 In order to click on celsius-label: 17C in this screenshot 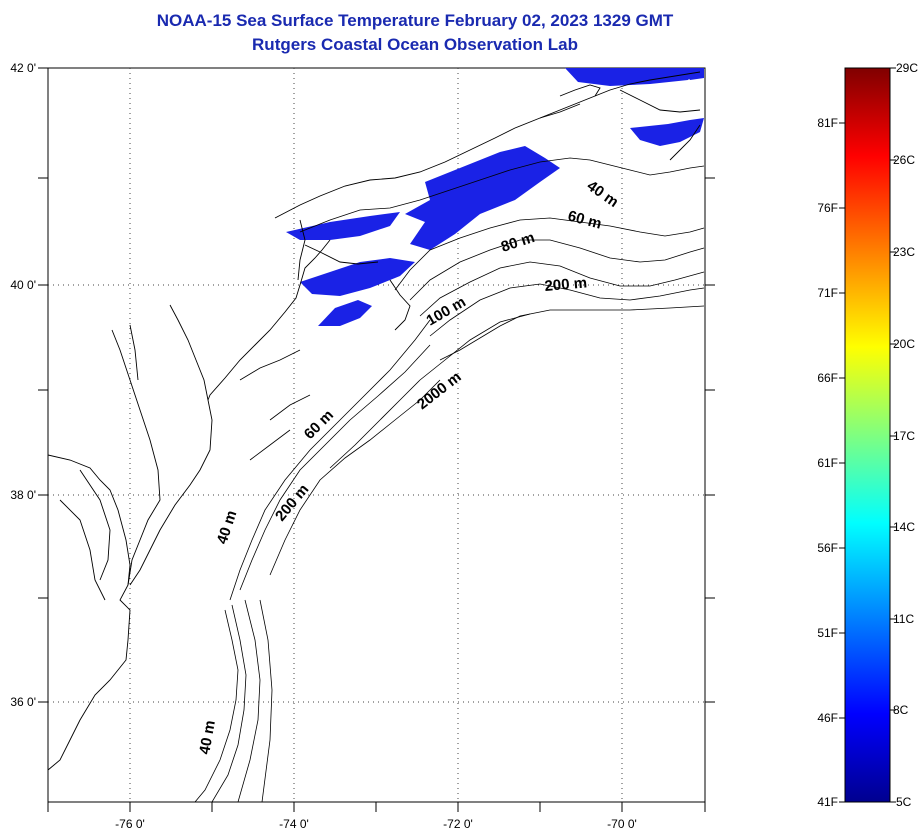, I will do `click(904, 436)`.